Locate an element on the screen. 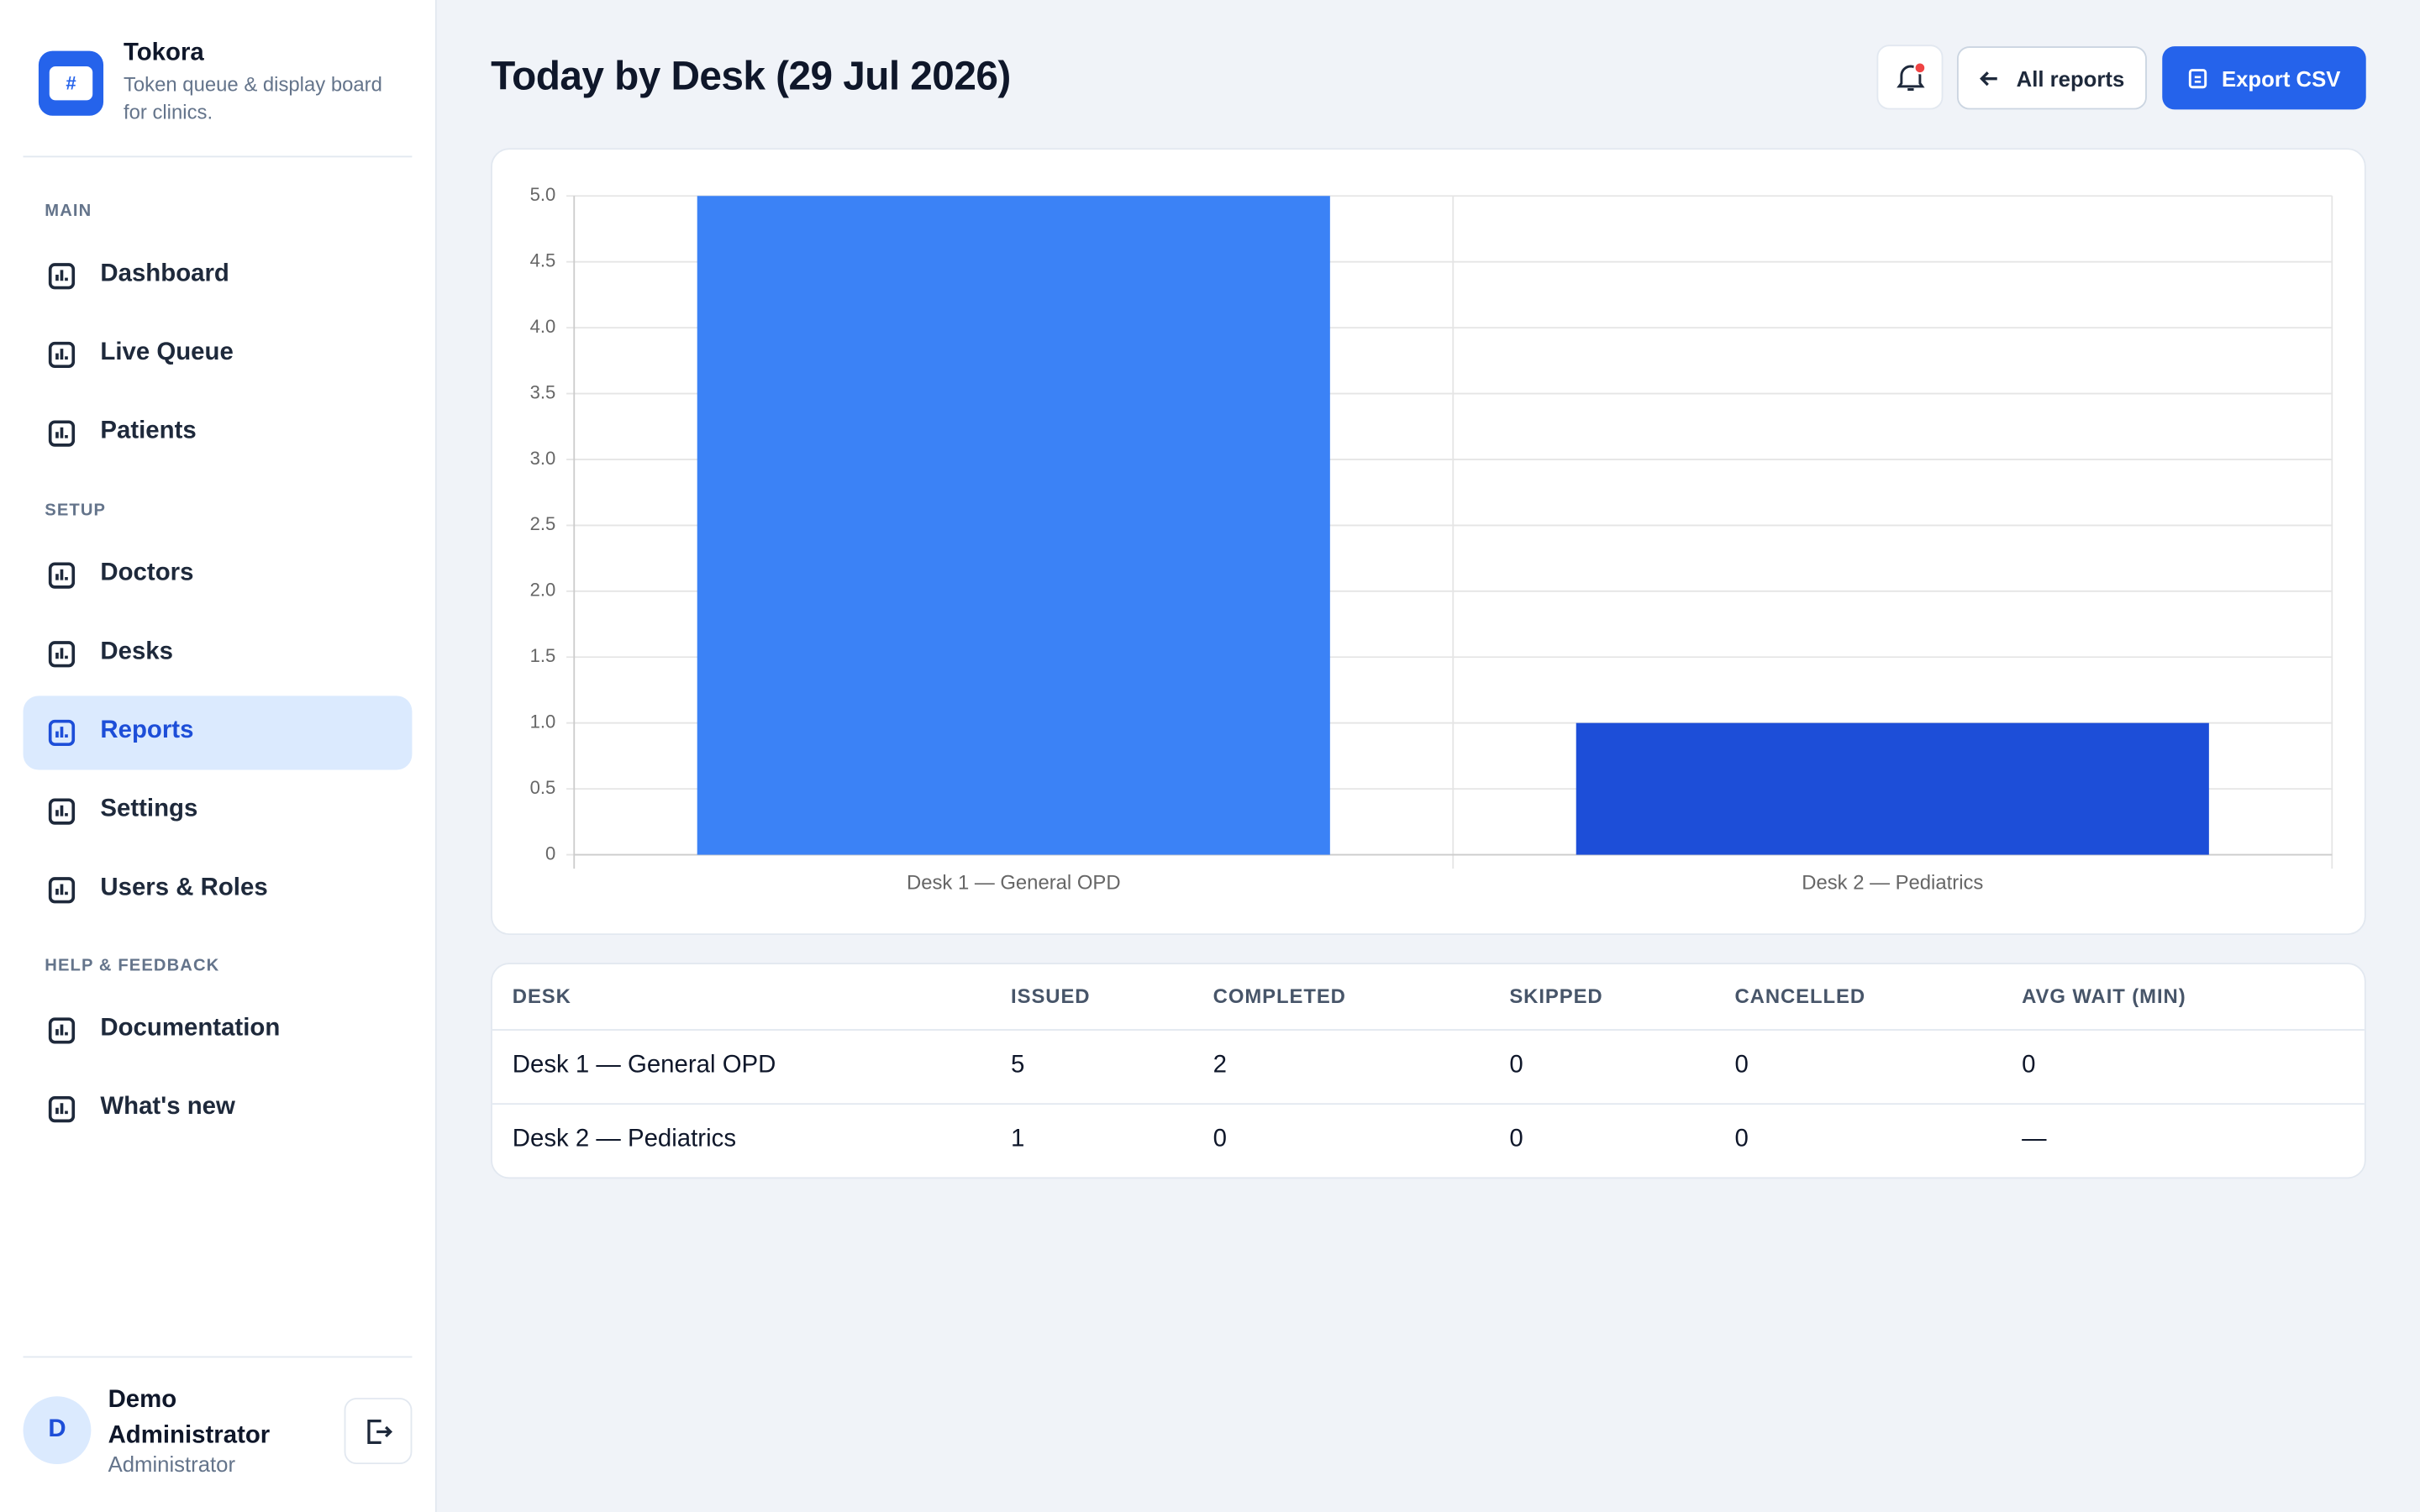  table-cell: Desk 1 — General OPD is located at coordinates (644, 1065).